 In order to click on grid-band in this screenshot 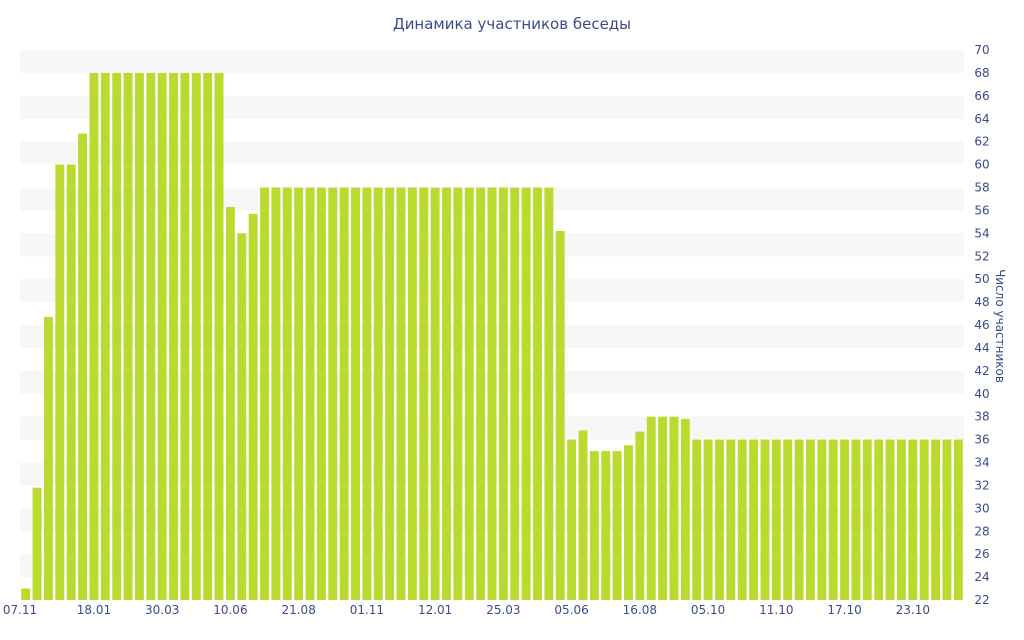, I will do `click(492, 61)`.